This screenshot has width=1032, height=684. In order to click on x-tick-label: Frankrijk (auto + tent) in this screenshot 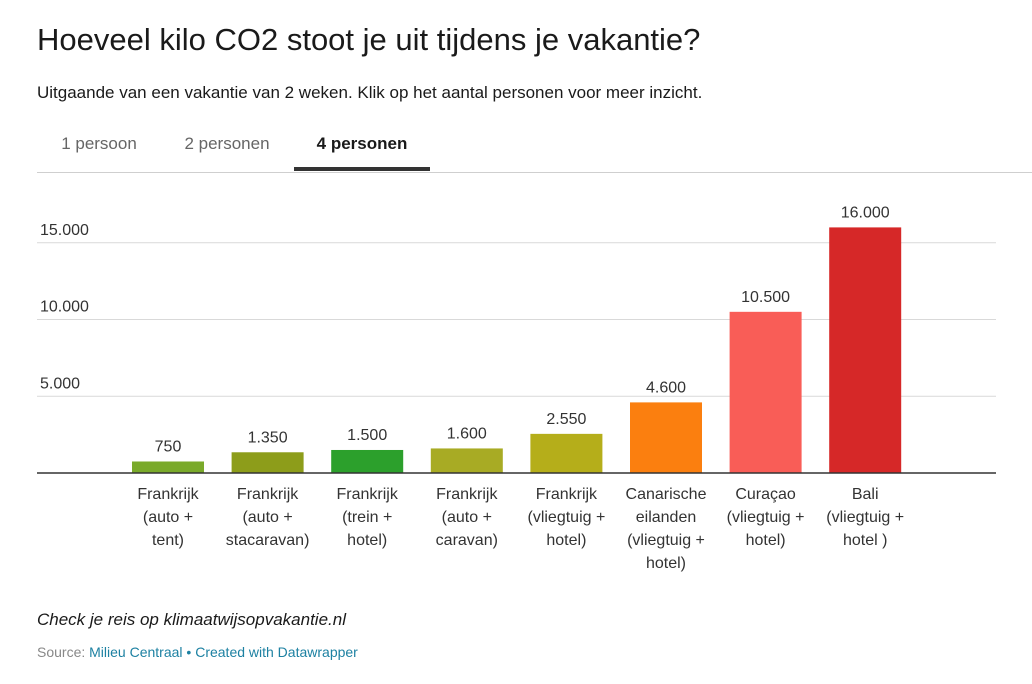, I will do `click(168, 517)`.